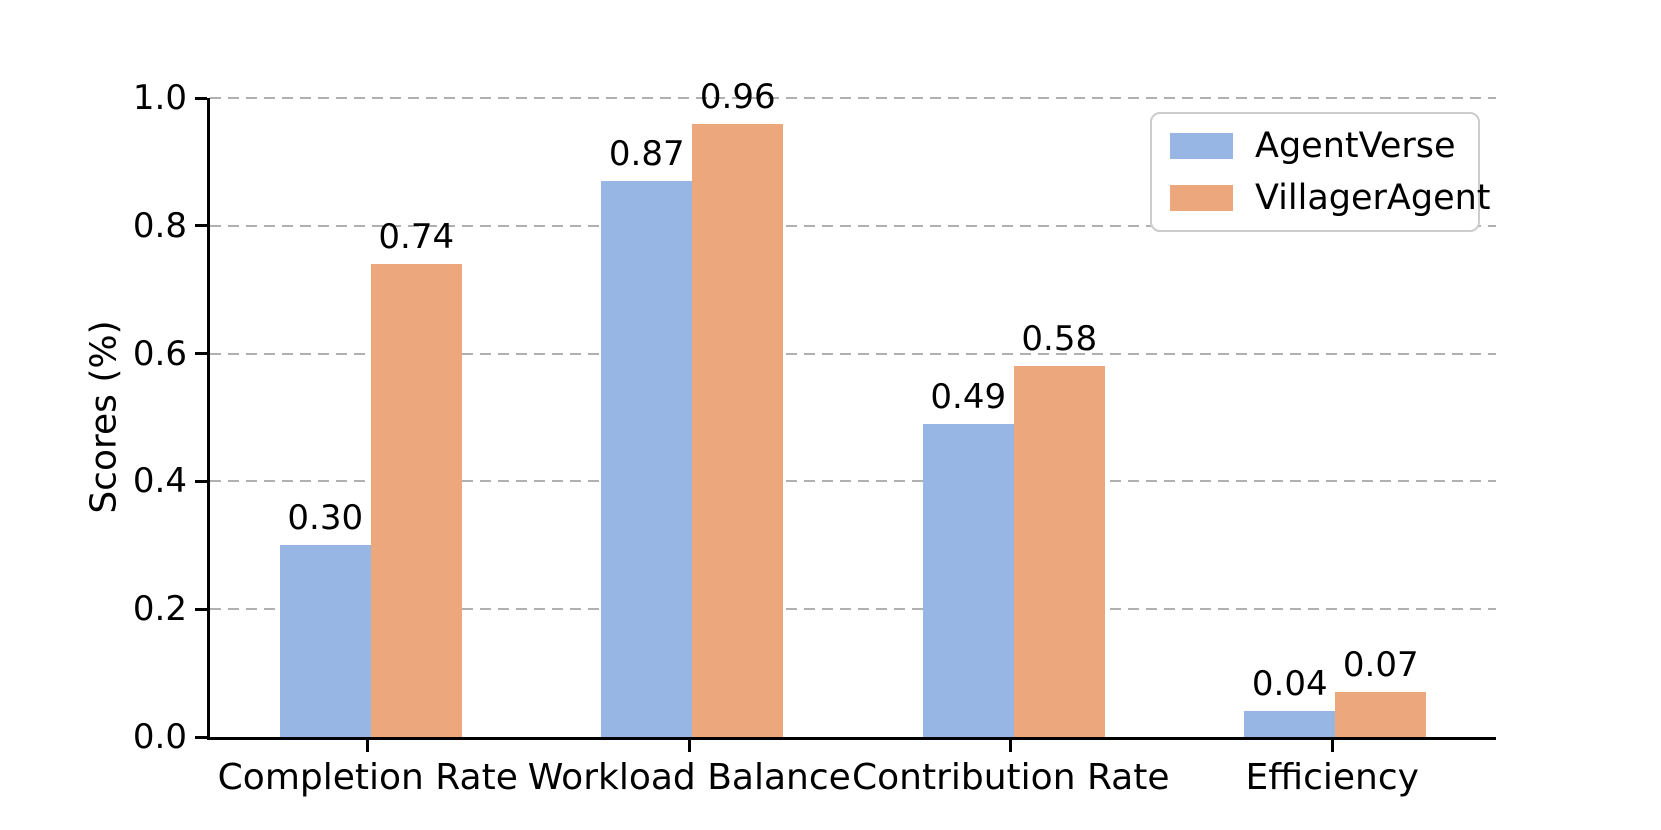 The height and width of the screenshot is (830, 1661). I want to click on legend-row-agentverse: AgentVerse, so click(1315, 146).